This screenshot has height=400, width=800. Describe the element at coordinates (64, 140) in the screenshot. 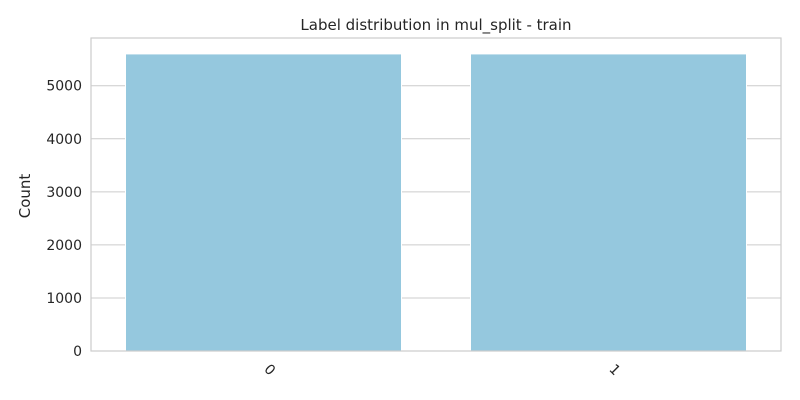

I see `y-tick-label: 4000` at that location.